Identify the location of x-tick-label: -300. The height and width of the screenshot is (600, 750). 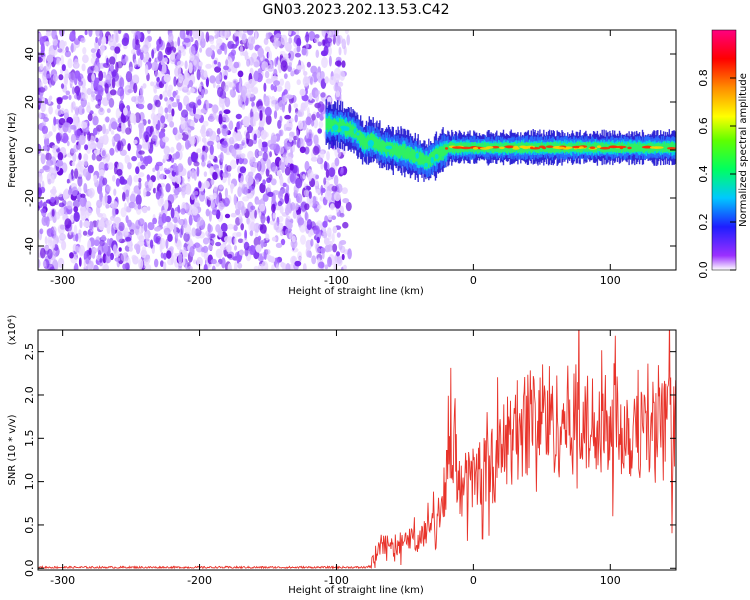
(62, 280).